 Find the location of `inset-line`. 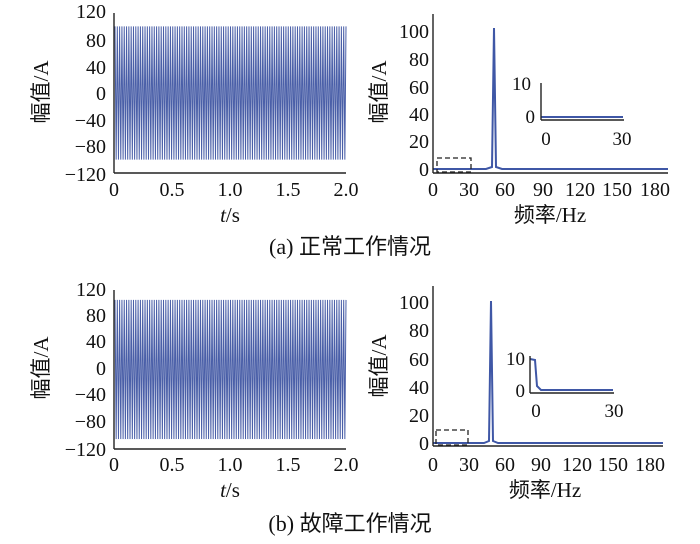

inset-line is located at coordinates (571, 374).